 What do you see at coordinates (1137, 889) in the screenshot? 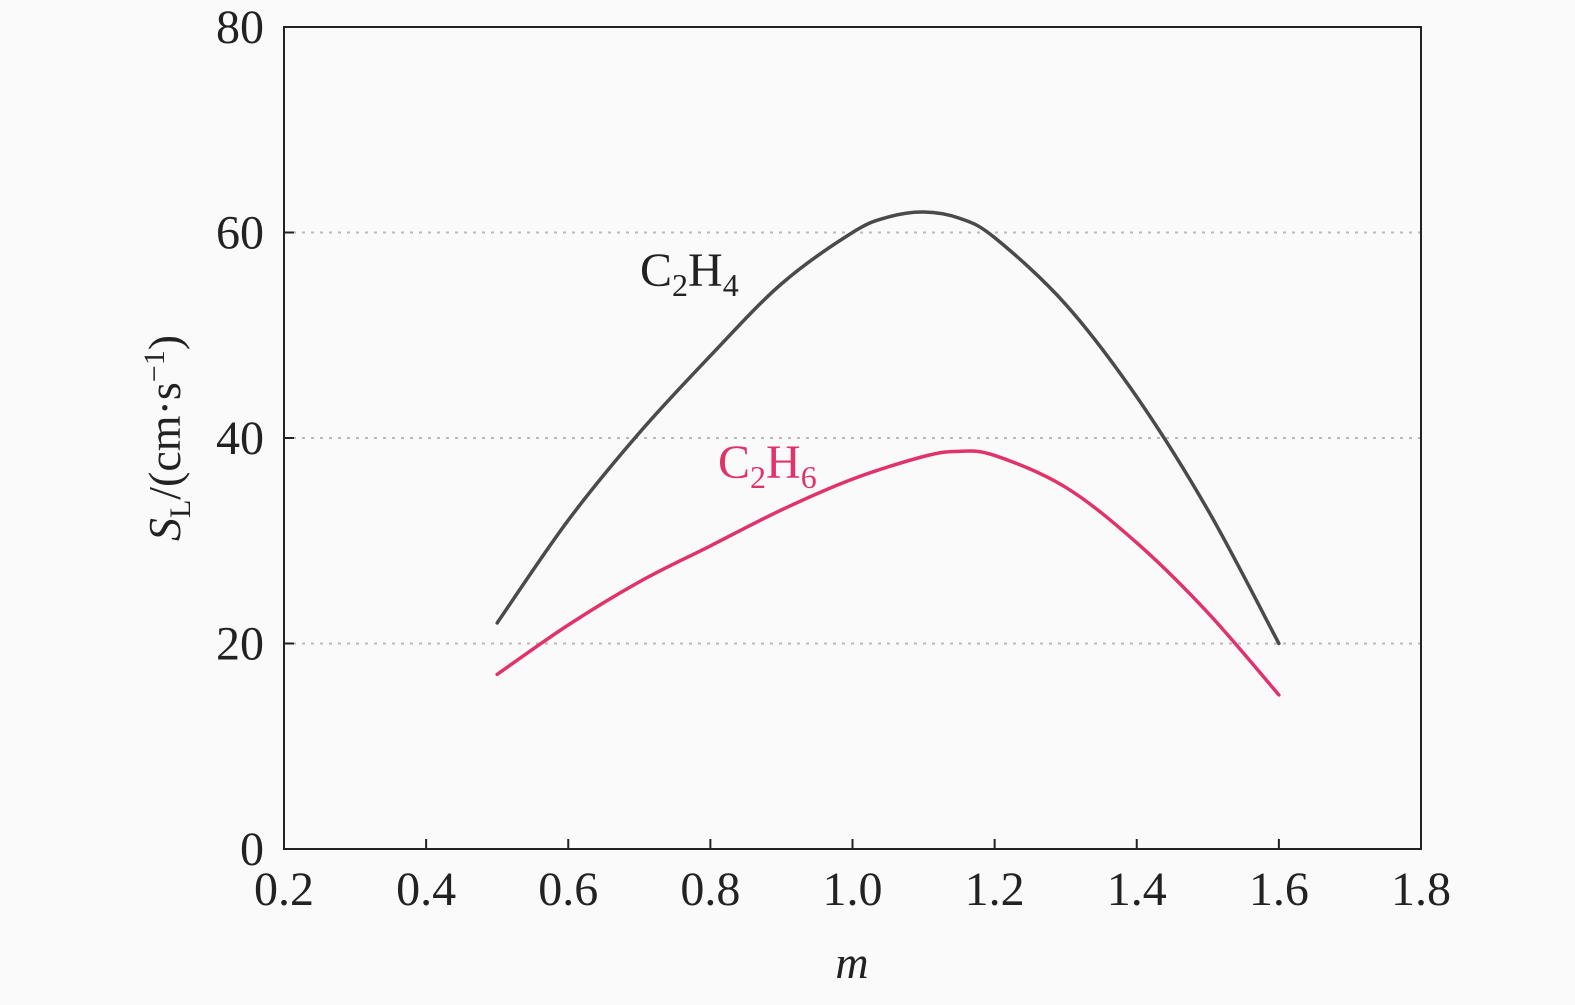
I see `x-tick-label: 1.4` at bounding box center [1137, 889].